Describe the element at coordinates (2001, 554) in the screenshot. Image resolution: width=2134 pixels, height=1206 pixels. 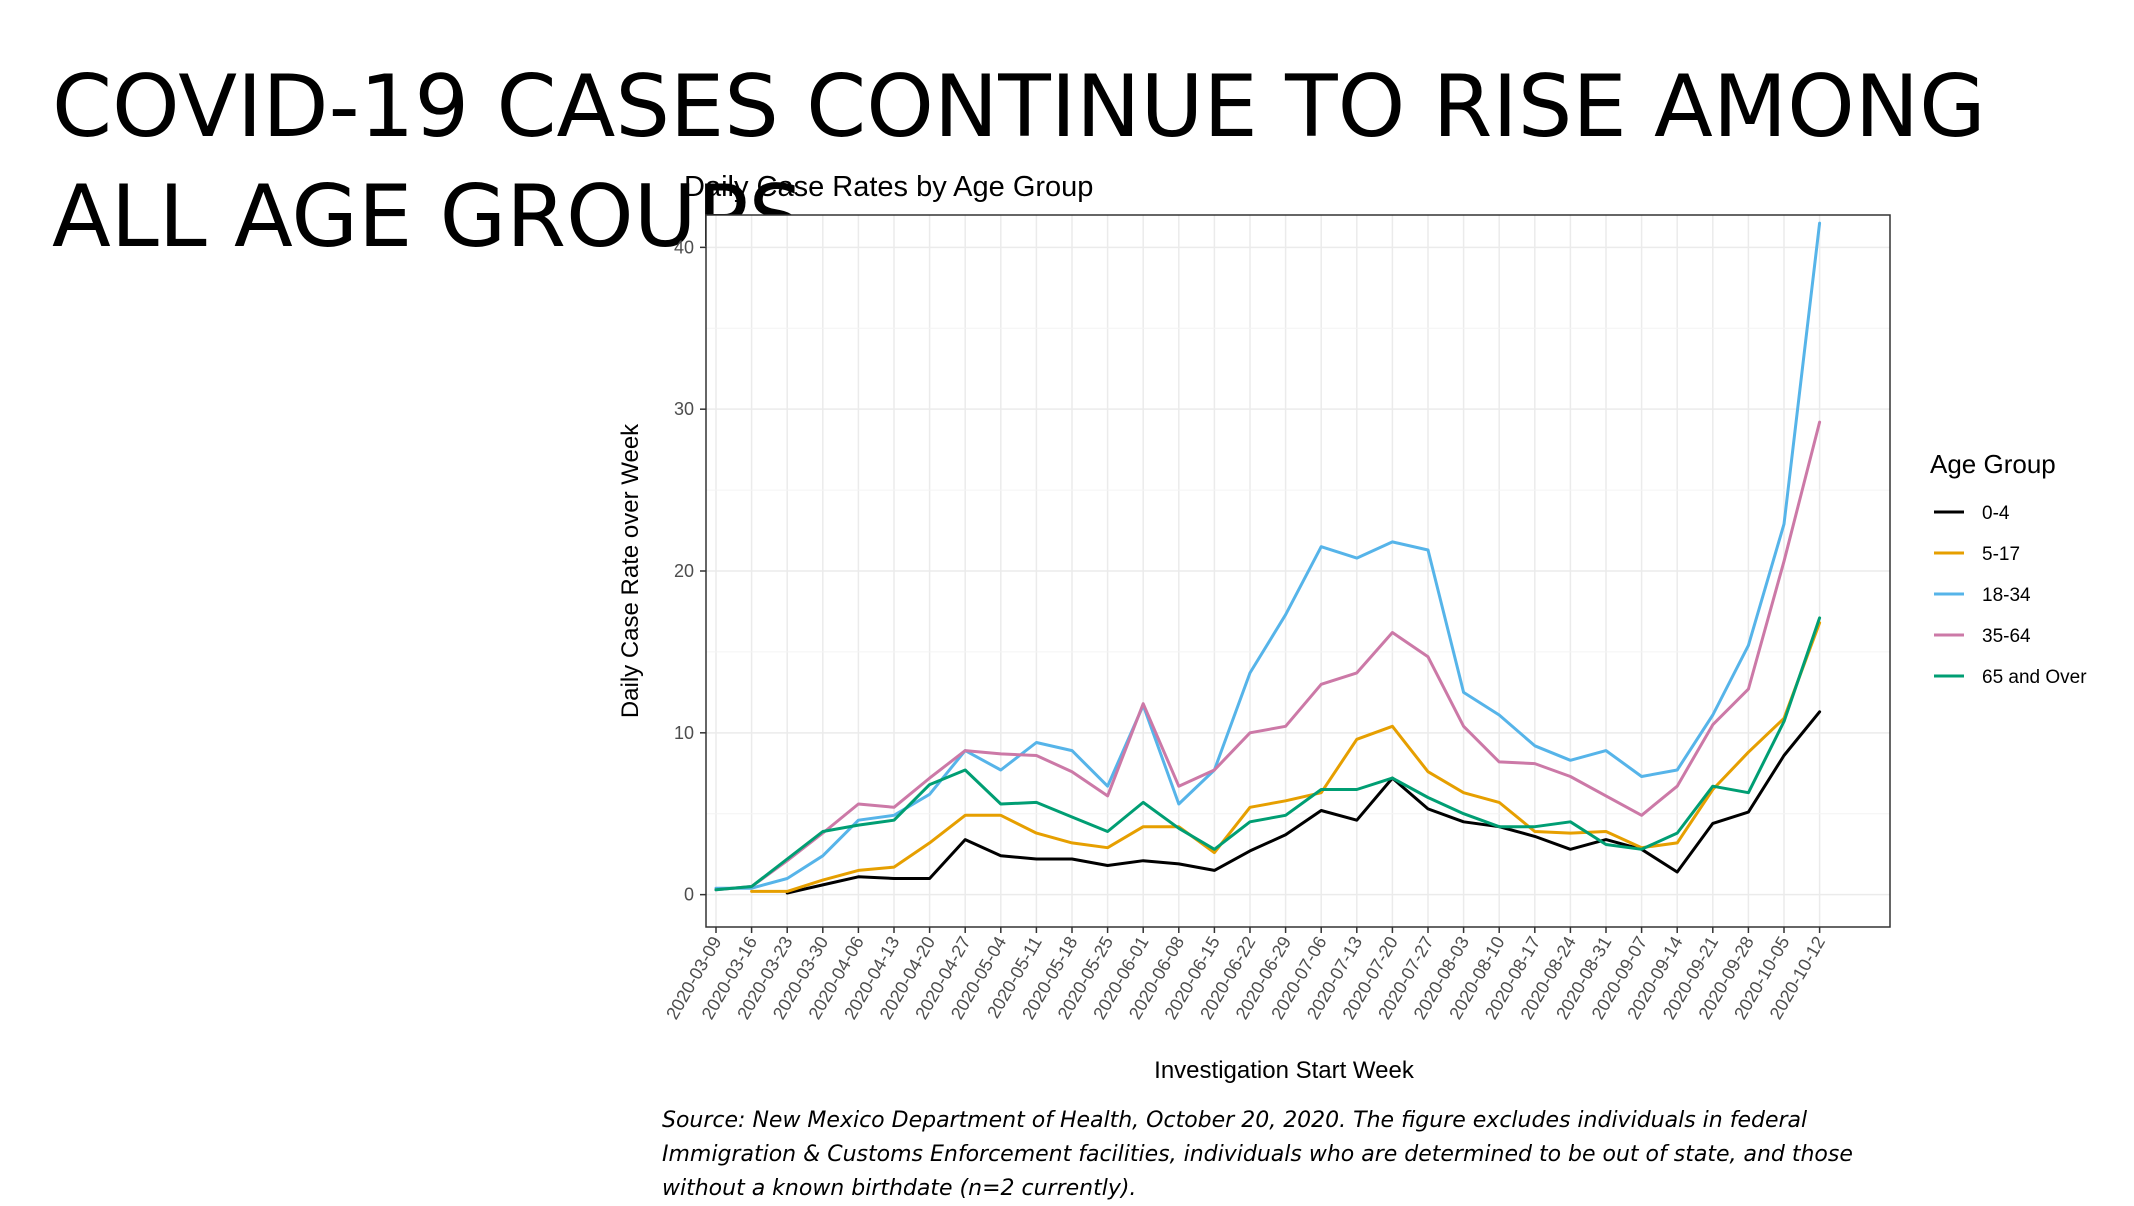
I see `legend-label: 5-17` at that location.